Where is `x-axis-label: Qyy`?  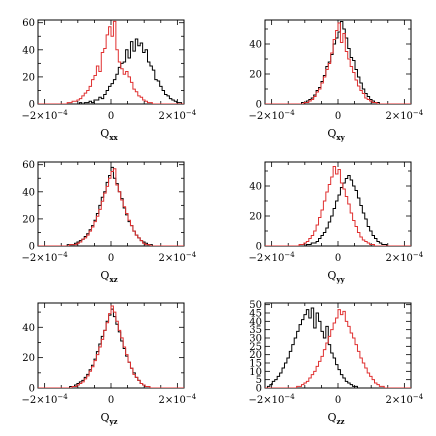
x-axis-label: Qyy is located at coordinates (336, 276).